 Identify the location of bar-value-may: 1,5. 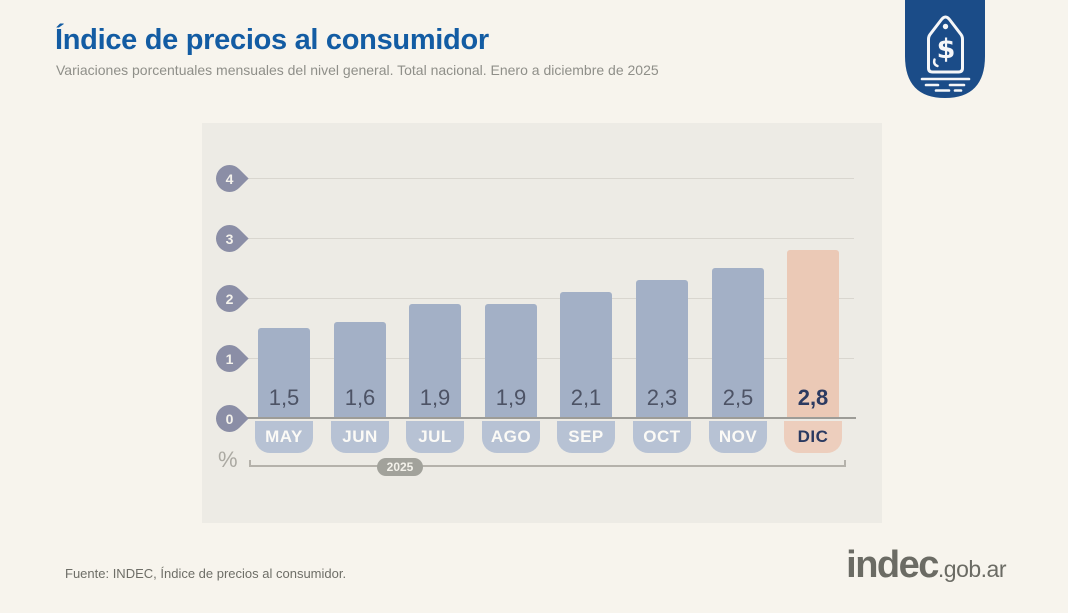
(284, 397).